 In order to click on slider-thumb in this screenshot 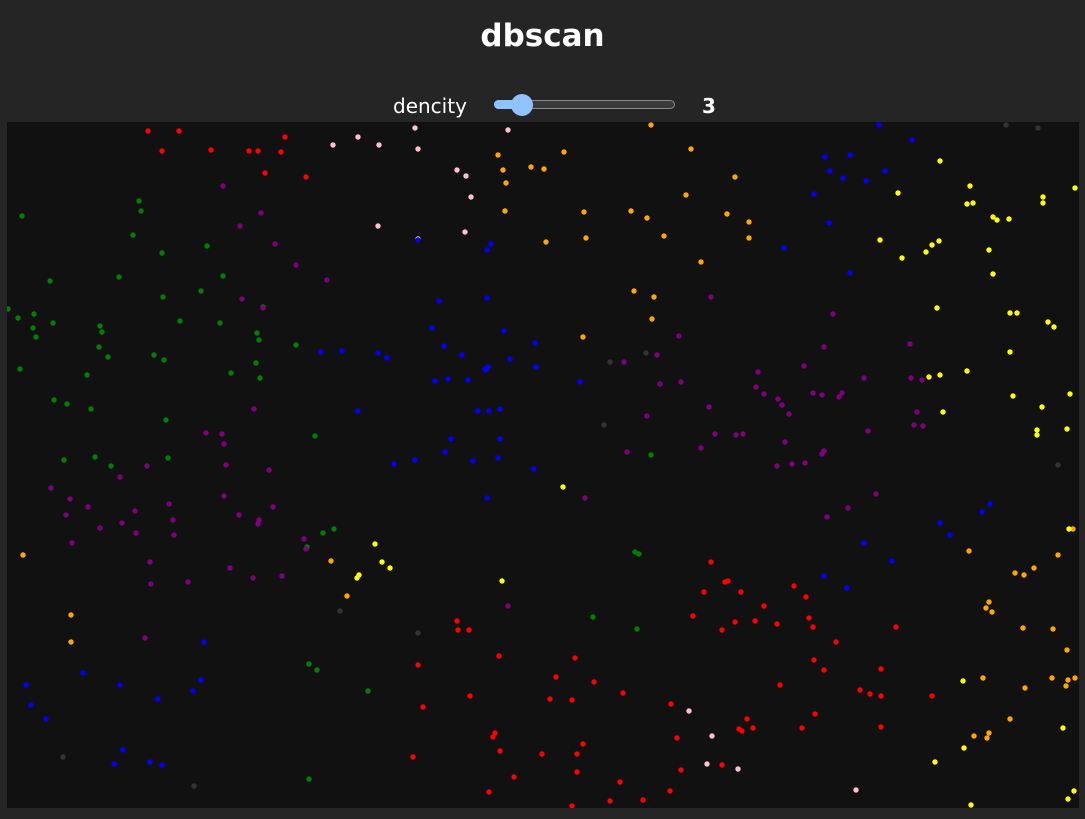, I will do `click(521, 105)`.